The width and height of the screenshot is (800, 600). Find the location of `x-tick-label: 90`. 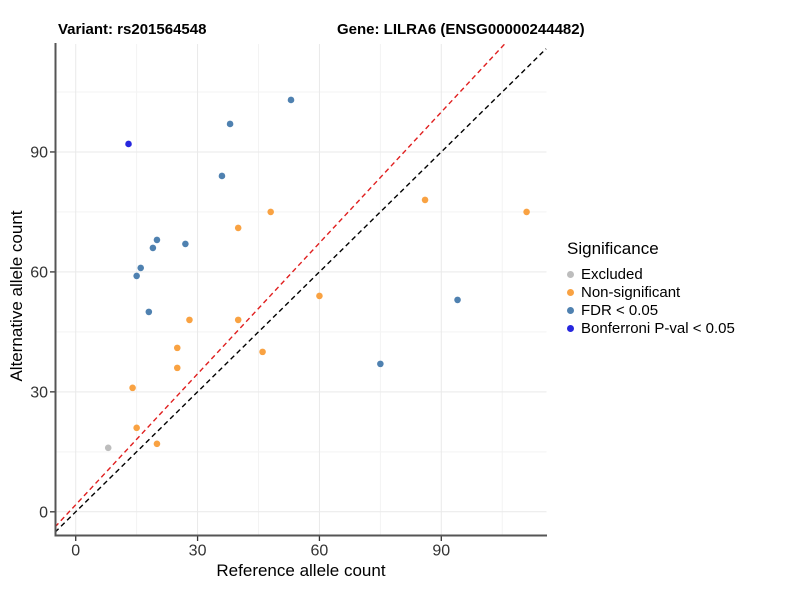

x-tick-label: 90 is located at coordinates (441, 551).